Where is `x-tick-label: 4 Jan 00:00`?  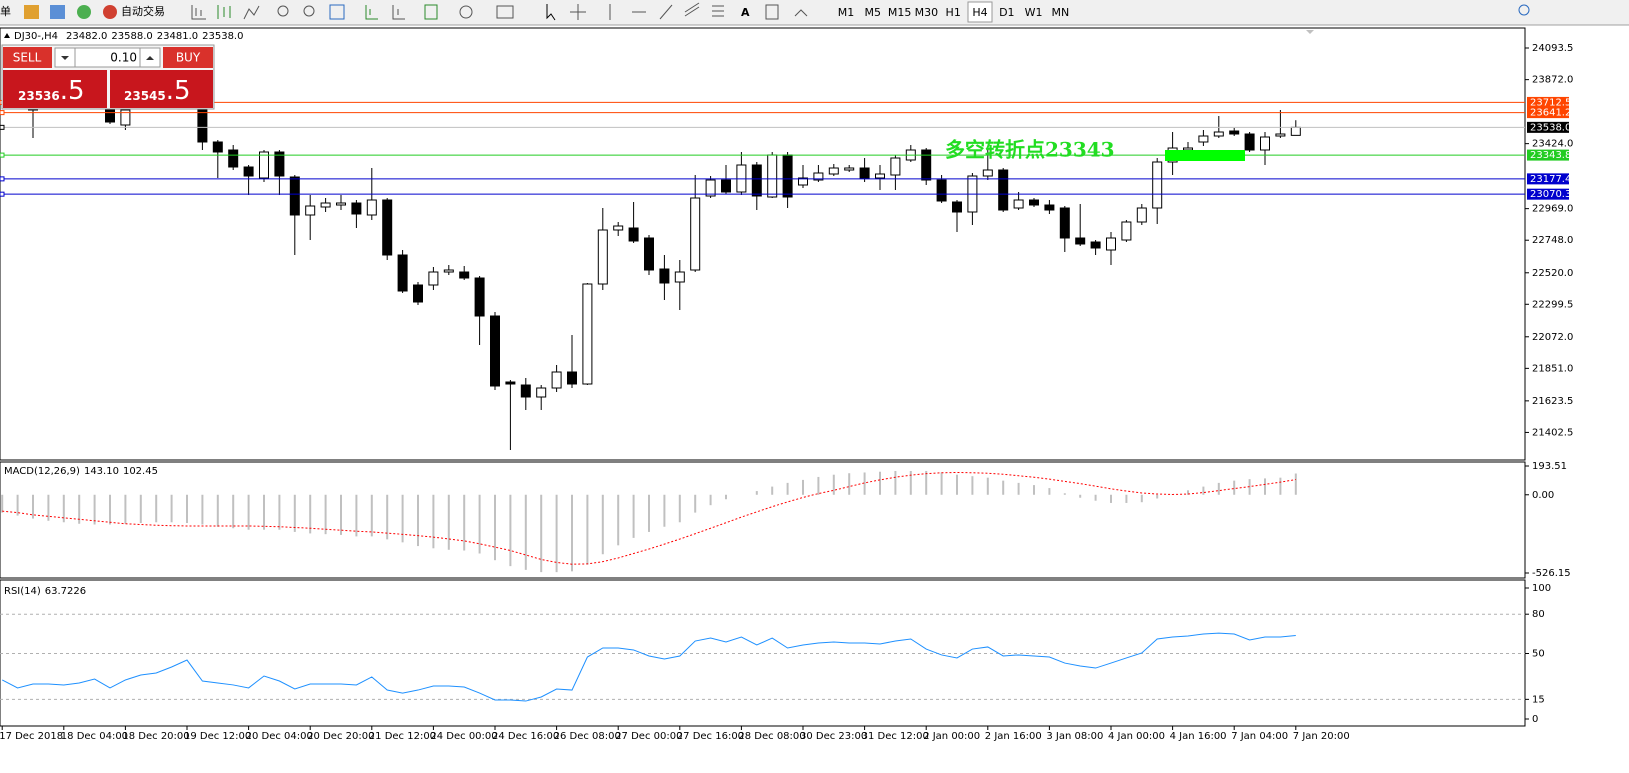 x-tick-label: 4 Jan 00:00 is located at coordinates (1136, 736).